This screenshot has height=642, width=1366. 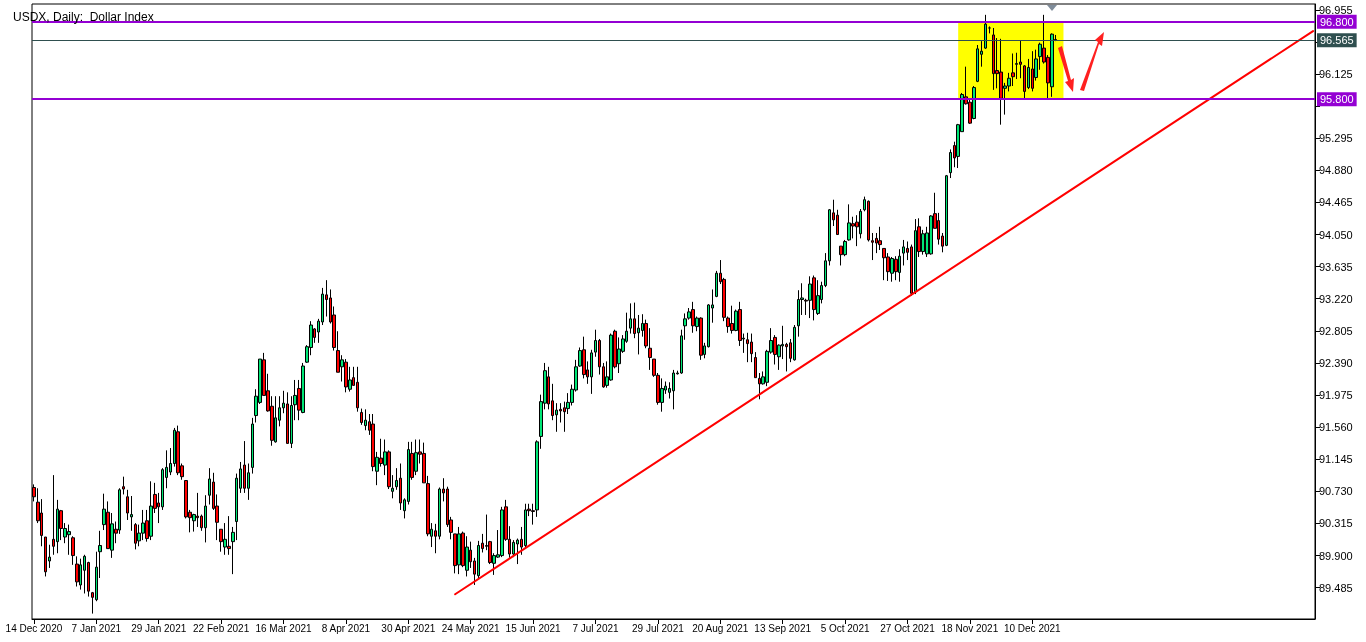 I want to click on x-tick-label: 24 May 2021, so click(x=471, y=628).